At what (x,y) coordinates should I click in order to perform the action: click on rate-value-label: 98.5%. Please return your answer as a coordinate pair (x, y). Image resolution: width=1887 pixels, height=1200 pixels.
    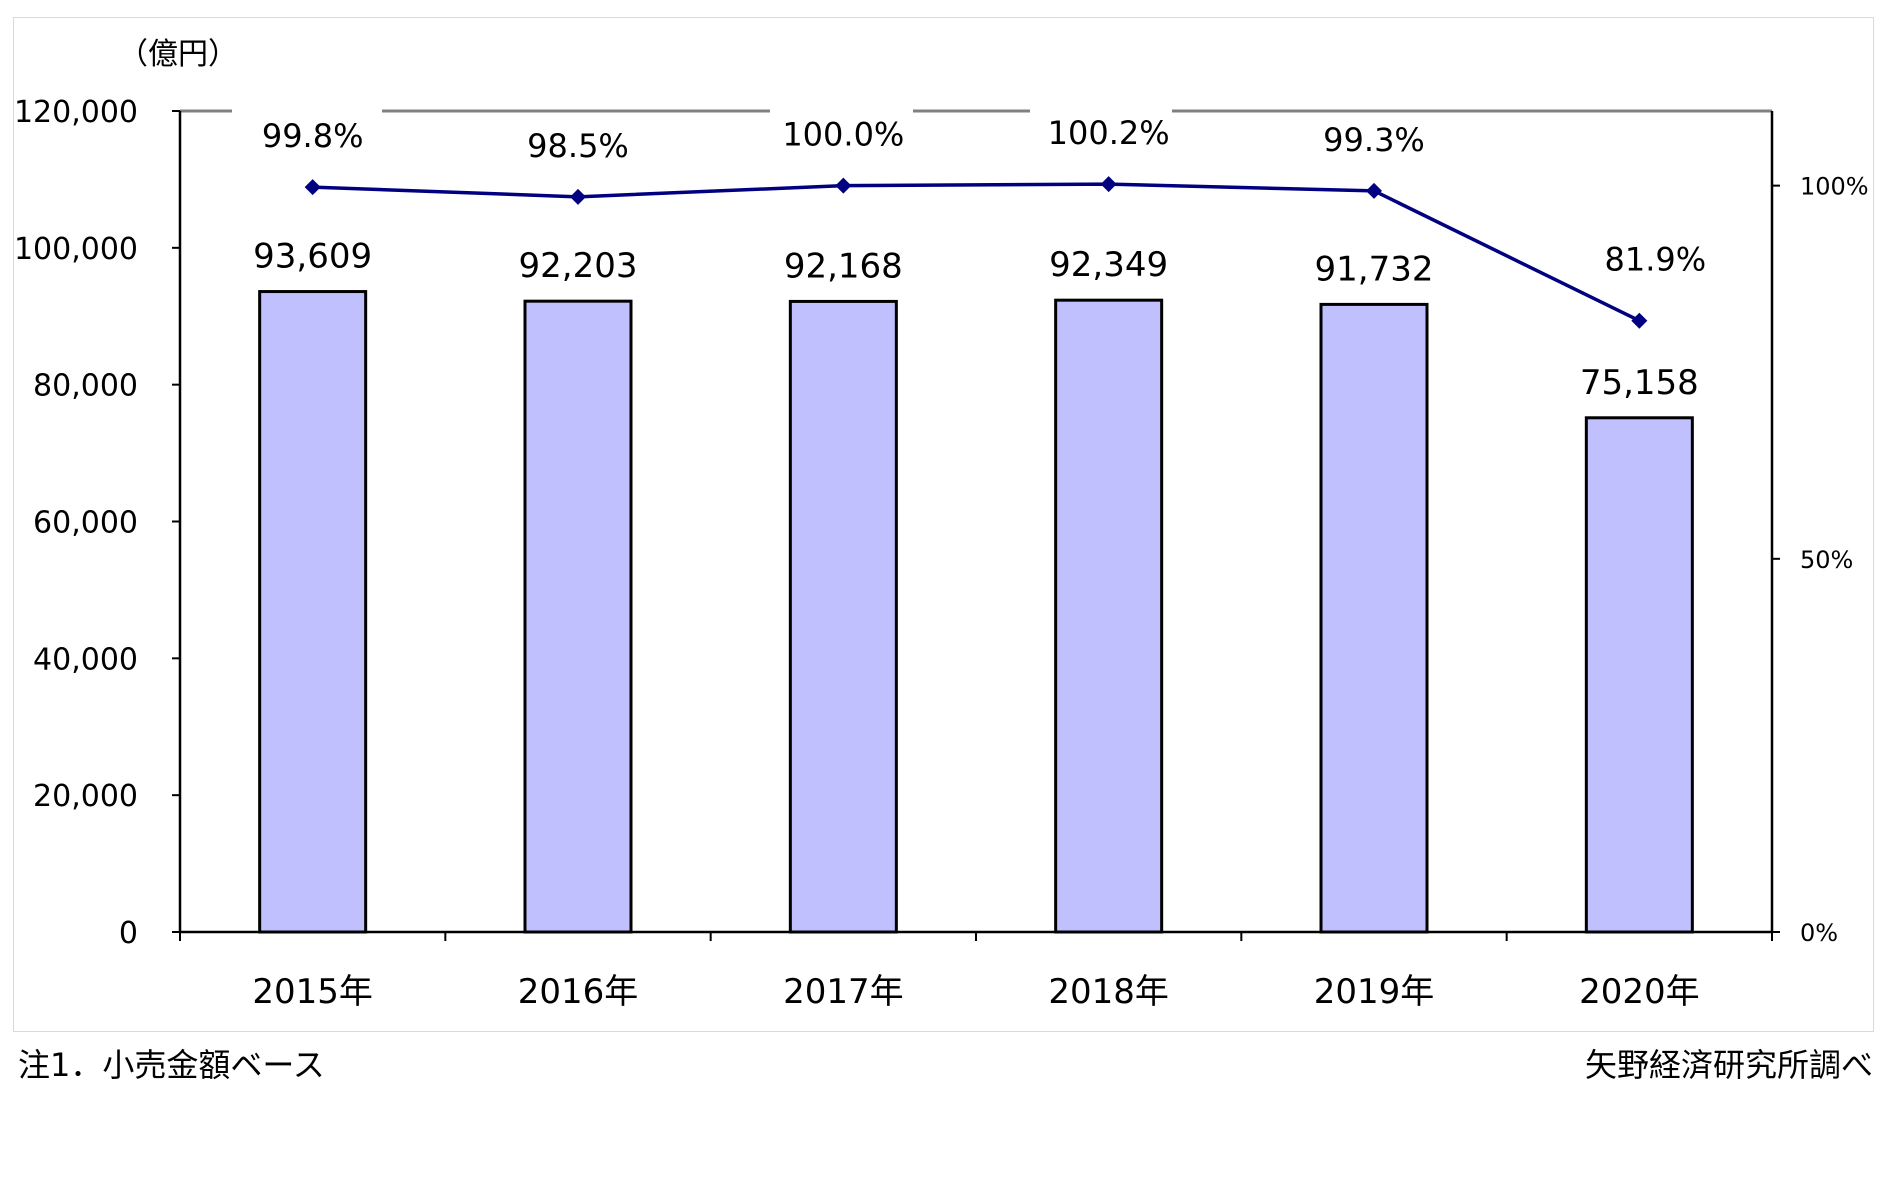
    Looking at the image, I should click on (578, 146).